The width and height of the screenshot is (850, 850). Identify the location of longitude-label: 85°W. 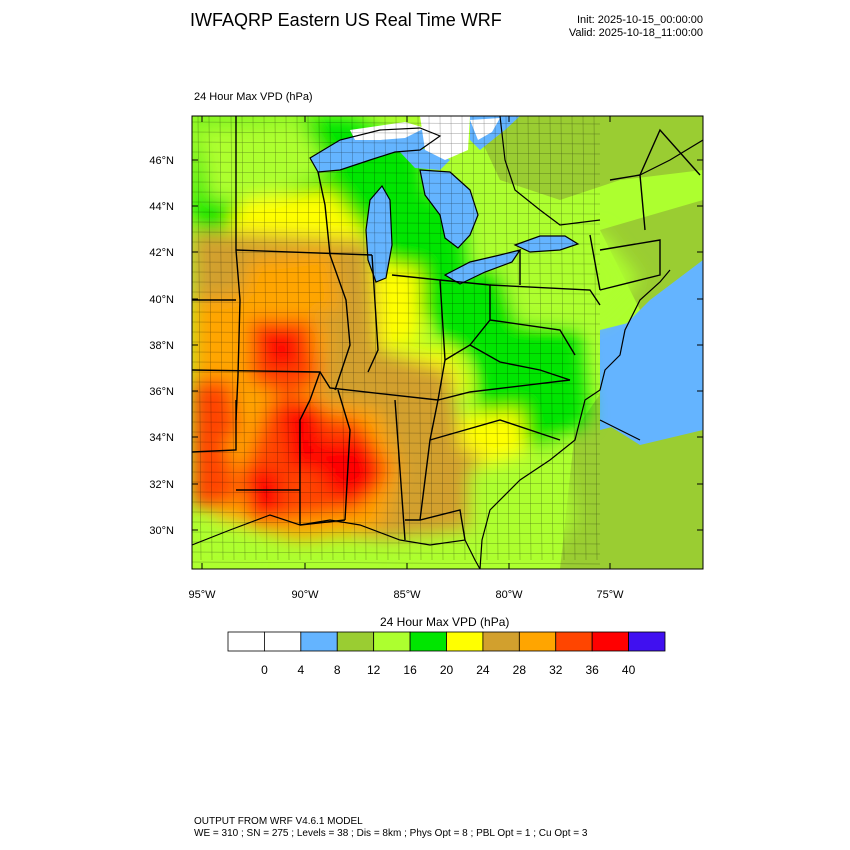
(407, 595).